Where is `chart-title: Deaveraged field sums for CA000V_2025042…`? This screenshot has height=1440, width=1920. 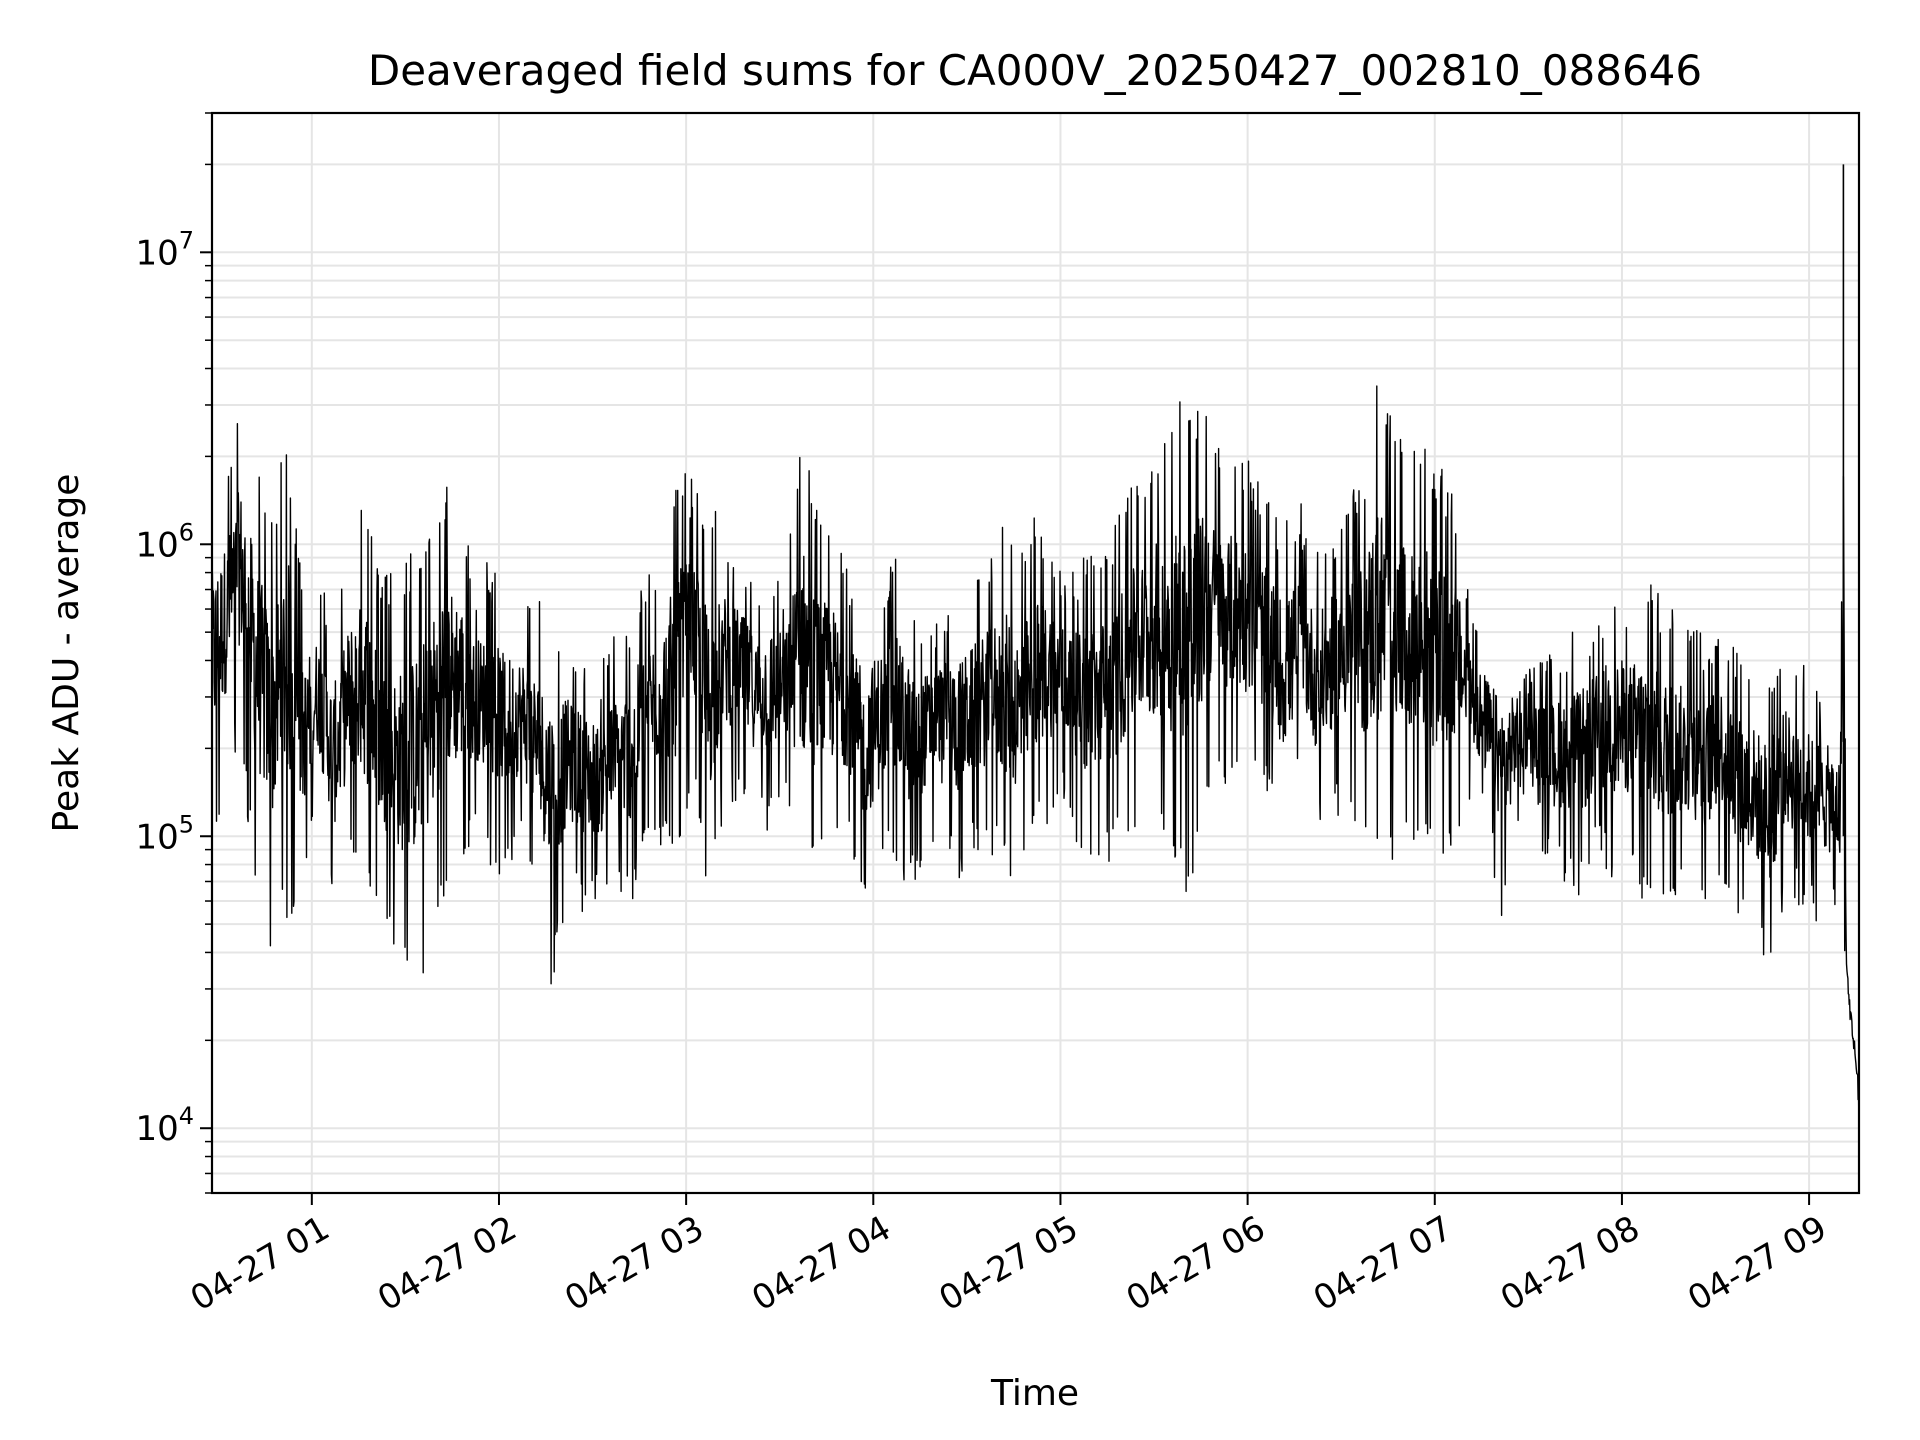
chart-title: Deaveraged field sums for CA000V_2025042… is located at coordinates (1035, 70).